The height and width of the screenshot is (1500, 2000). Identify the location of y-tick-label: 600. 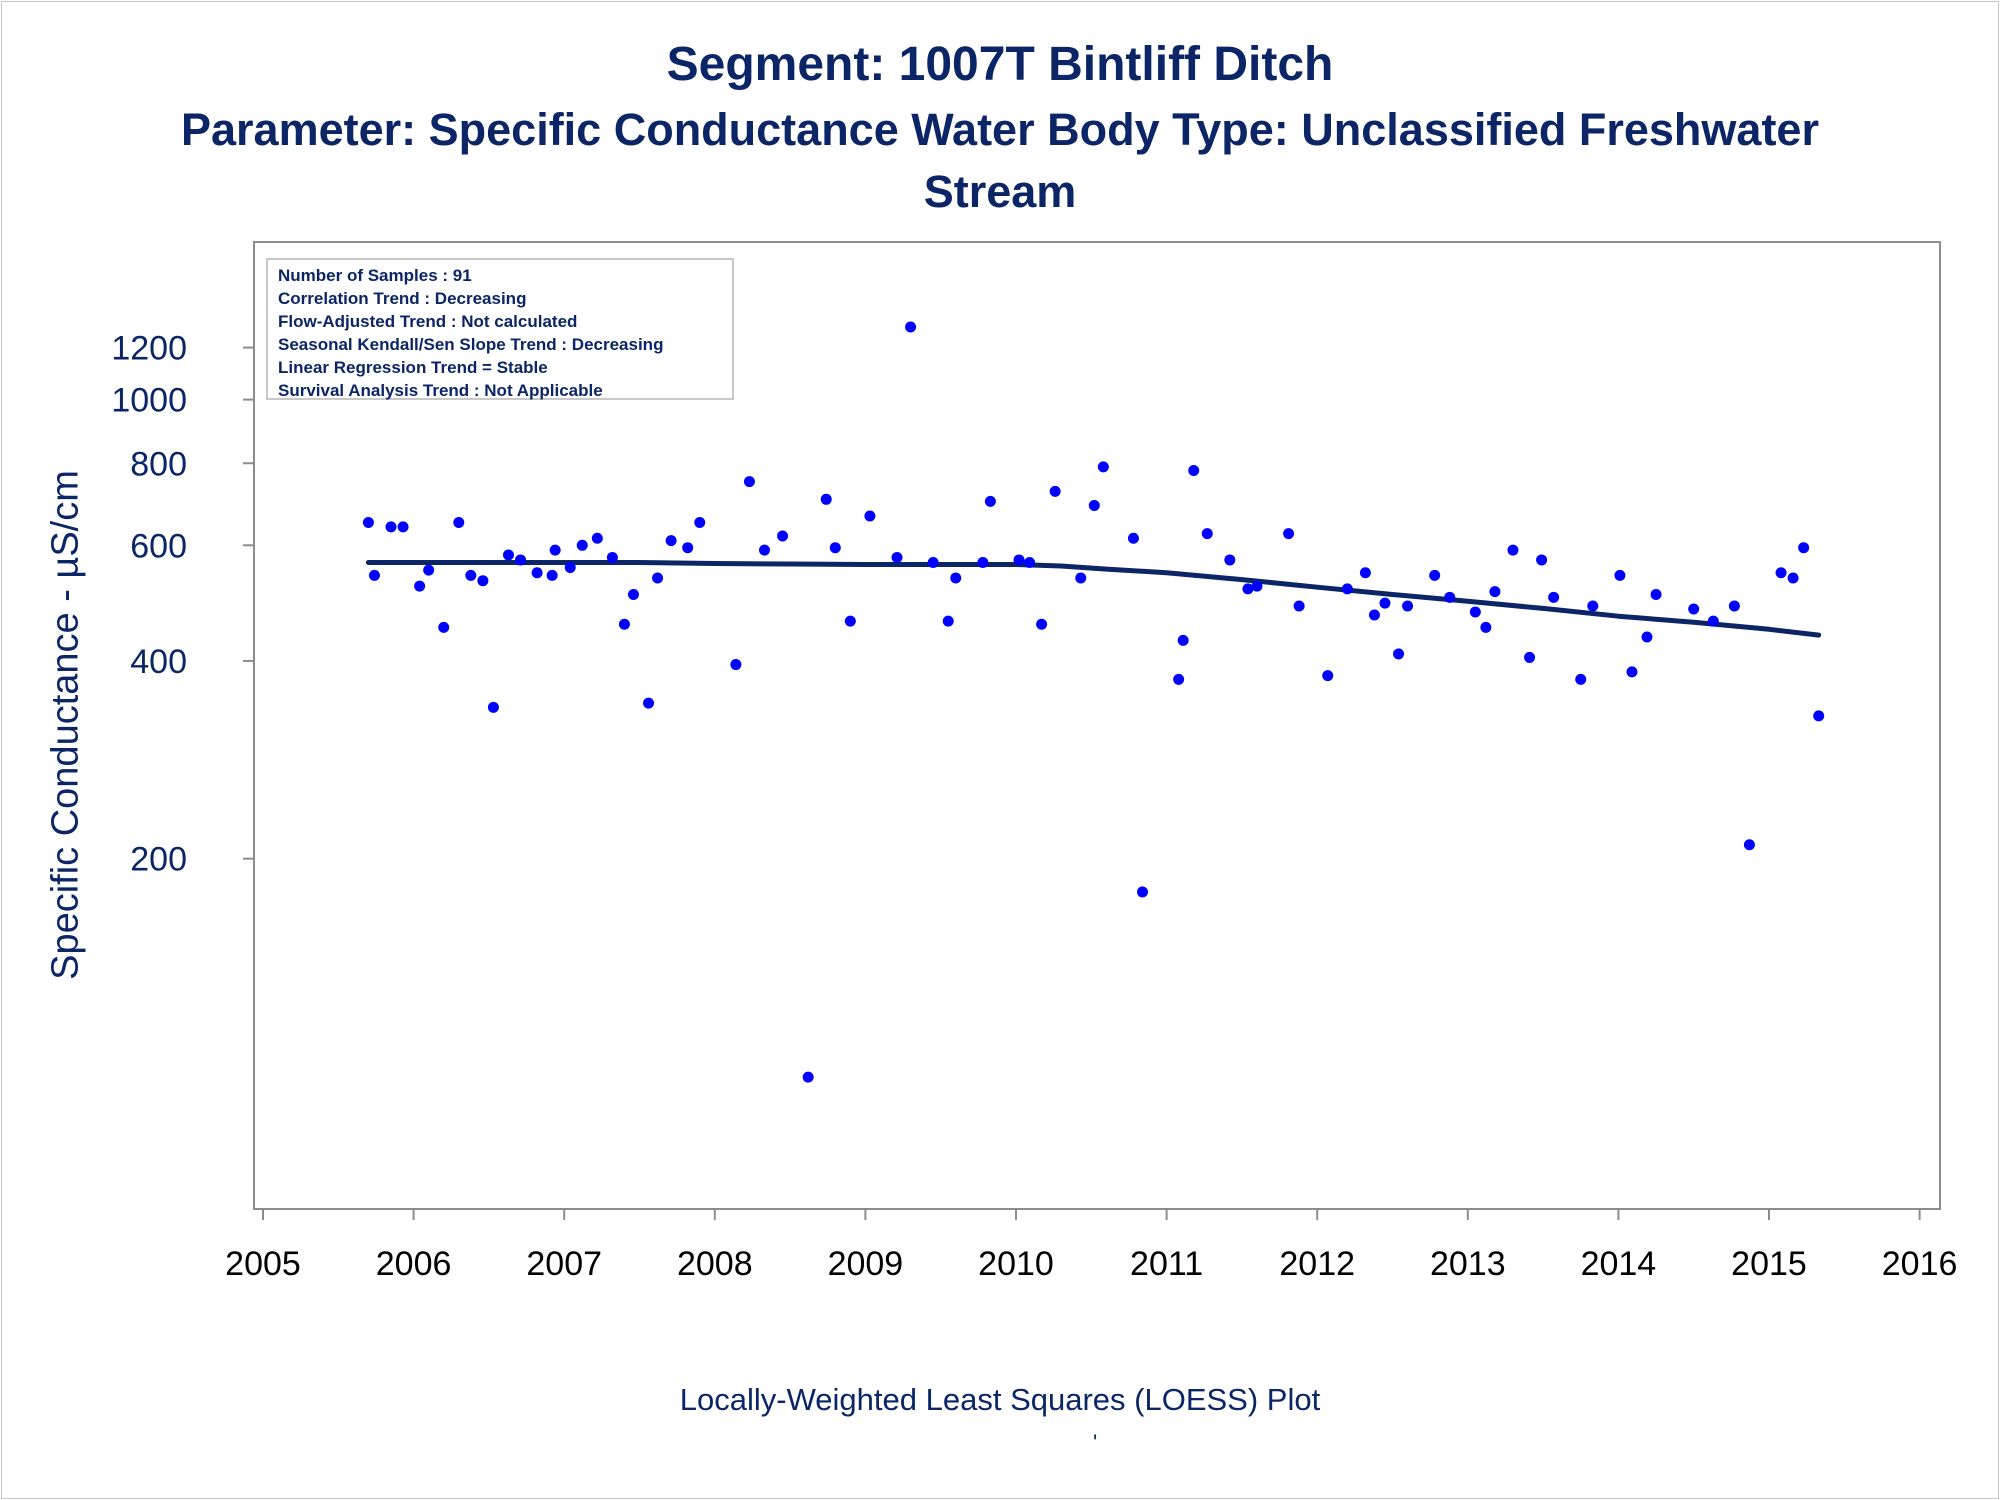
(158, 546).